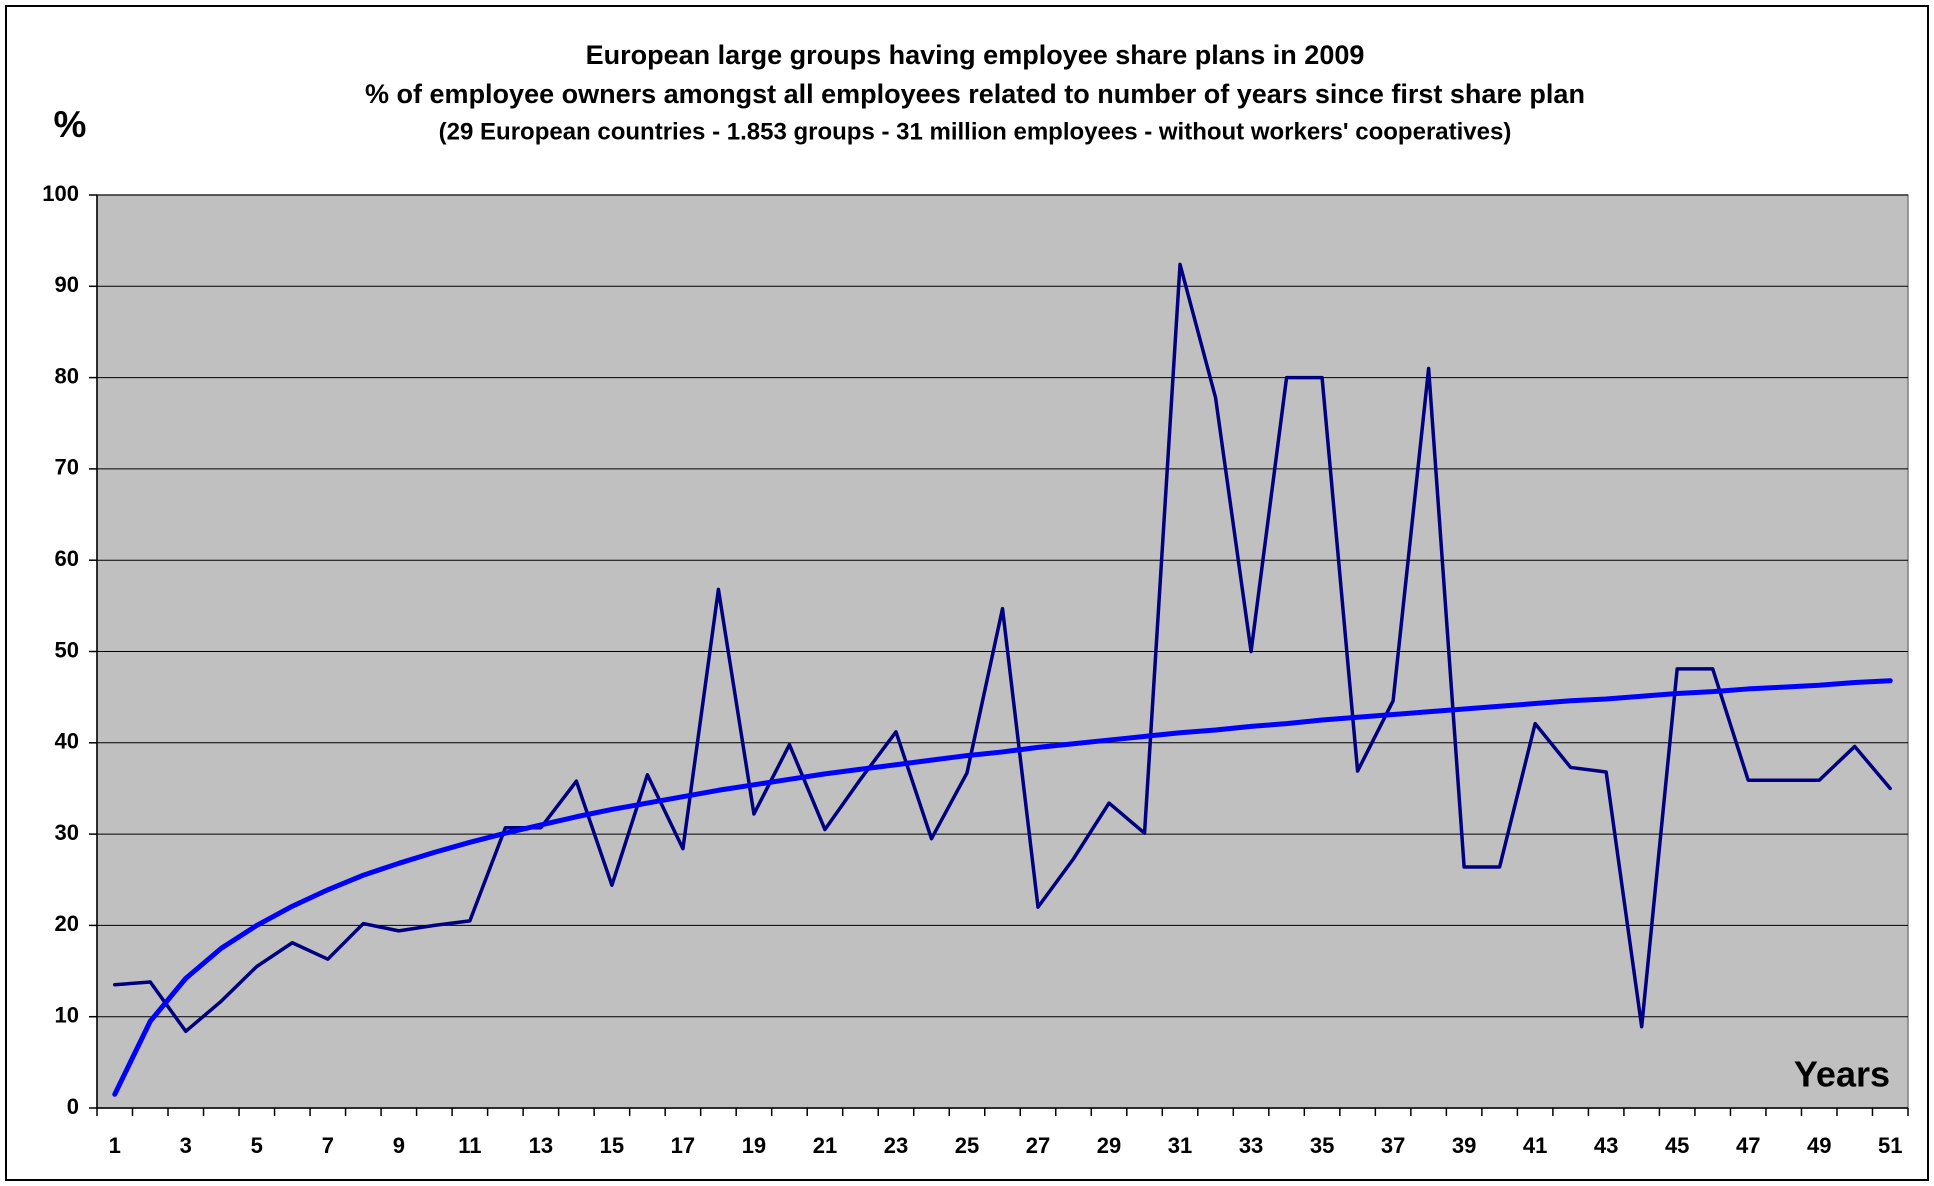 The height and width of the screenshot is (1186, 1934). What do you see at coordinates (70, 124) in the screenshot?
I see `y-axis-label: %` at bounding box center [70, 124].